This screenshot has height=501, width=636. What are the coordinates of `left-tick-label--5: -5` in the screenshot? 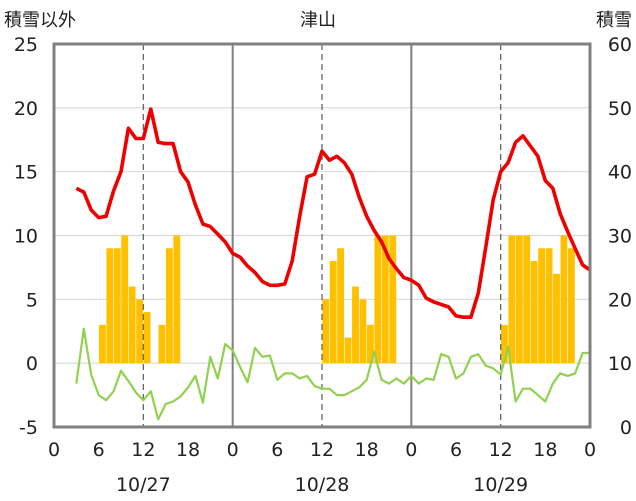 It's located at (28, 428).